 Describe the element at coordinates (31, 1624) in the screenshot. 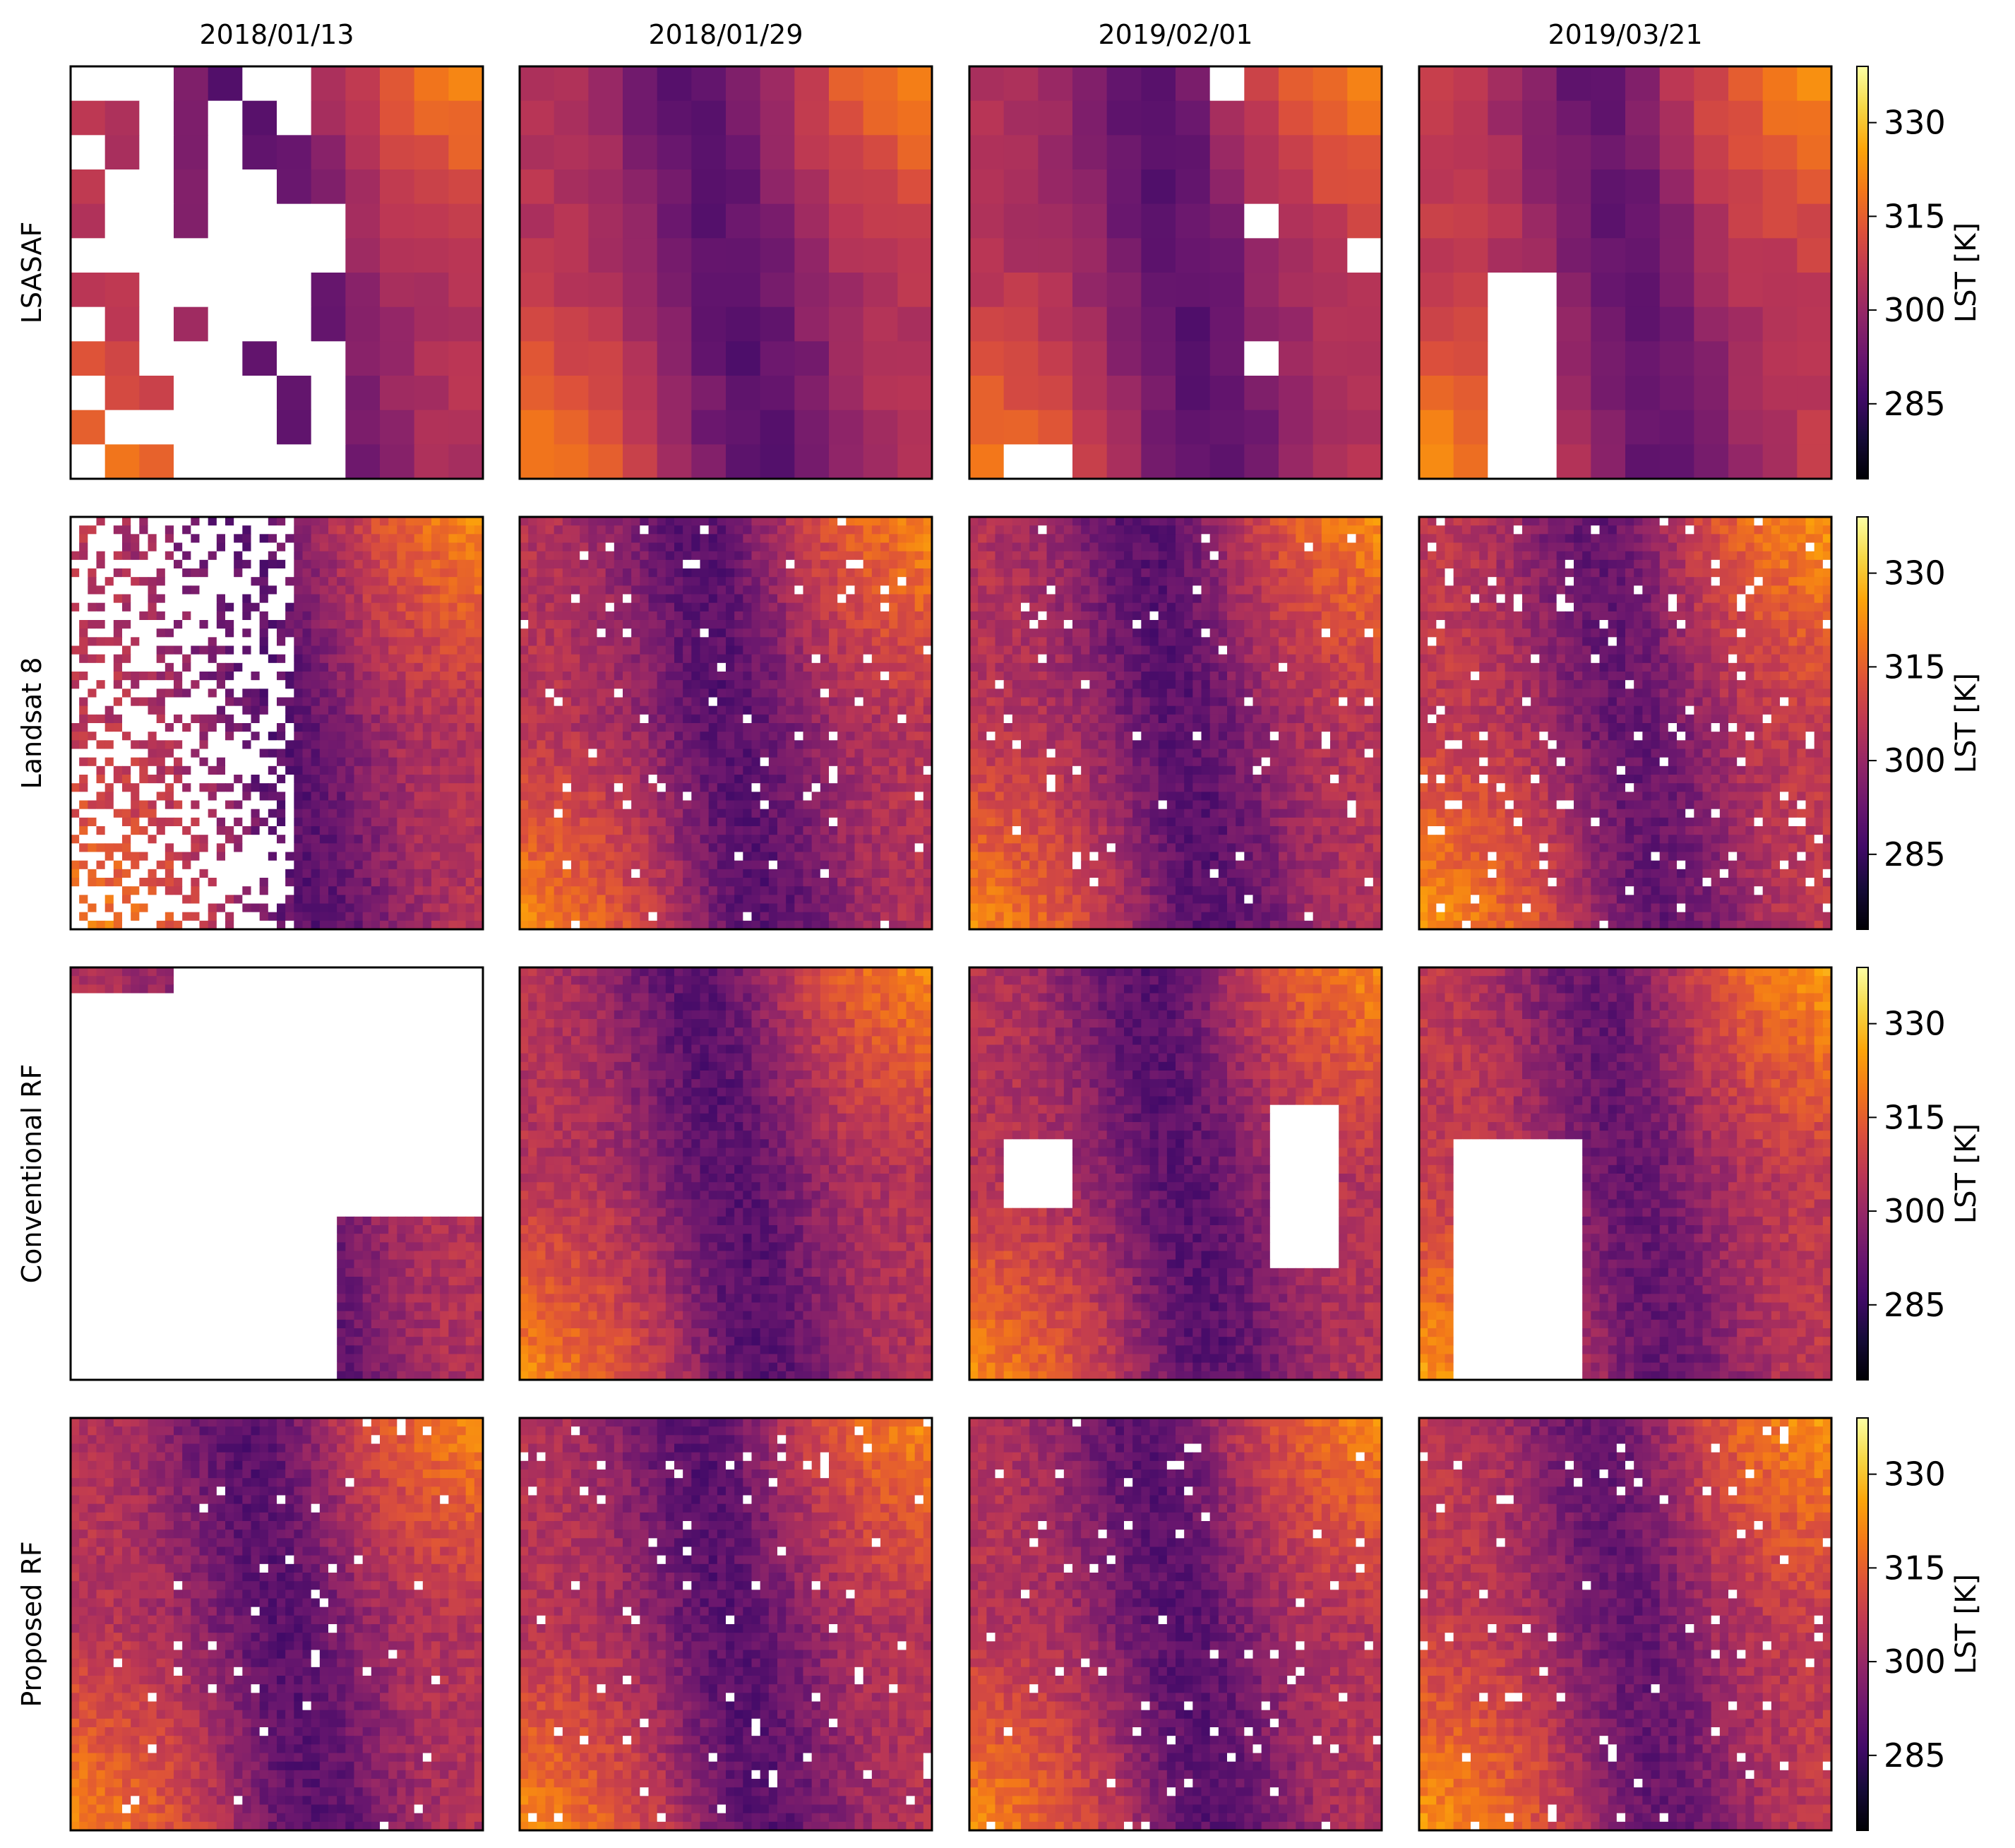

I see `row-label: Proposed RF` at that location.